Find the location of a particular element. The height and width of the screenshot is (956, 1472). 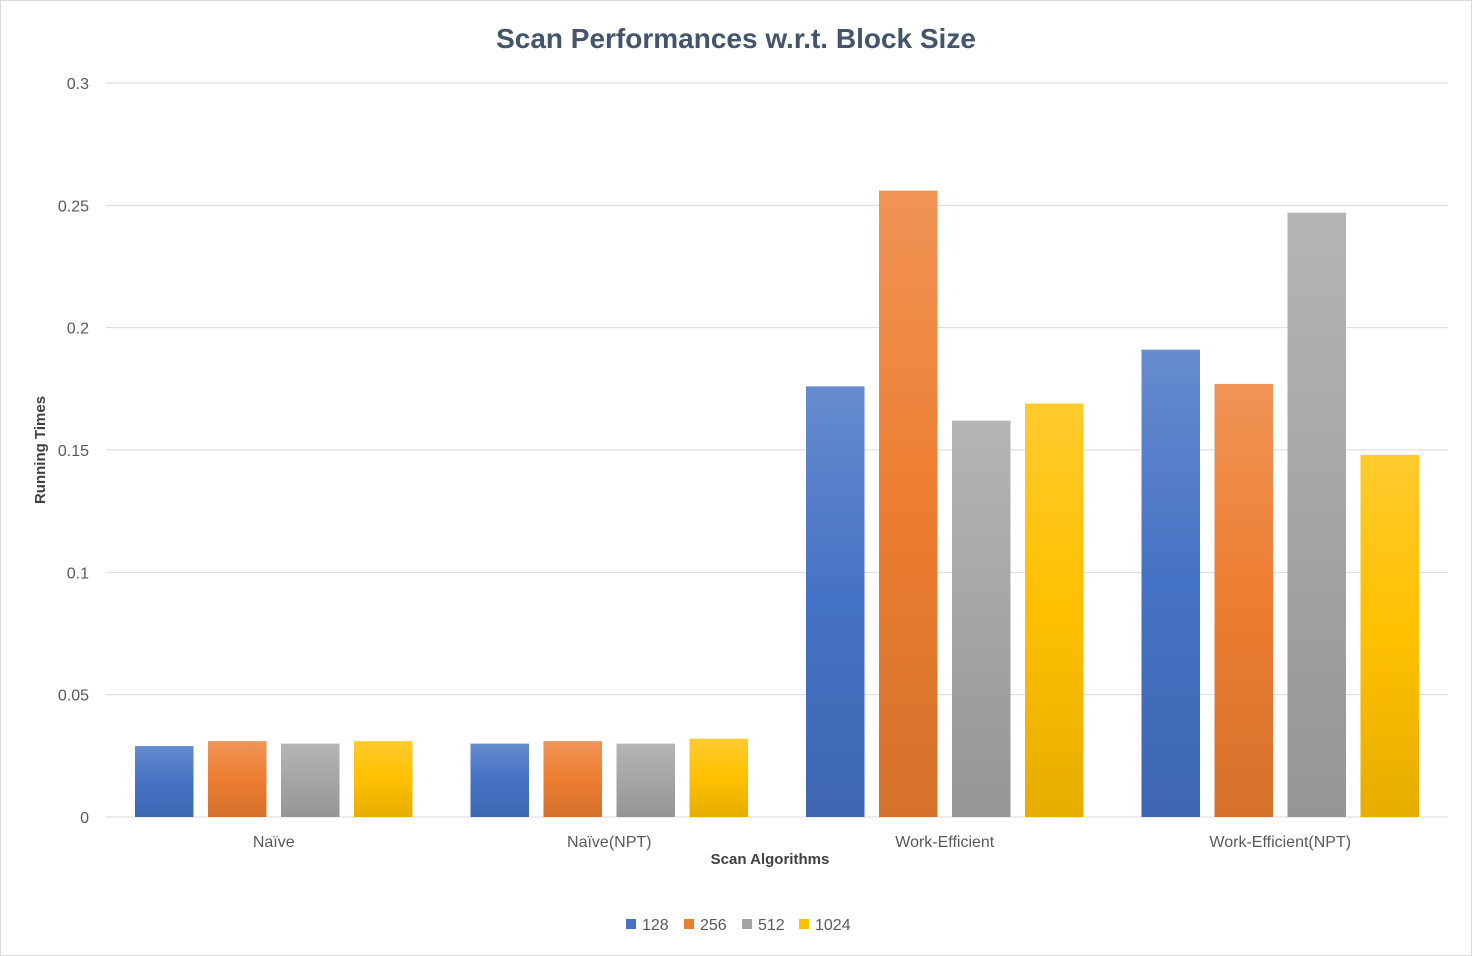

y-tick-label: 0.25 is located at coordinates (73, 206).